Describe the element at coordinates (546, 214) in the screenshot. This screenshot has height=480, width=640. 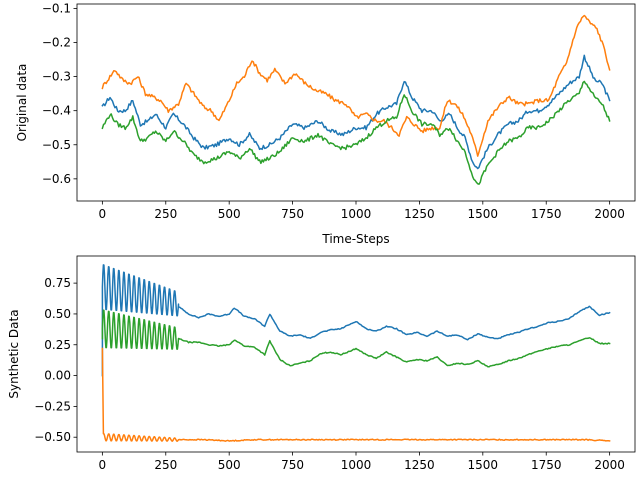
I see `top-x-tick-label: 1750` at that location.